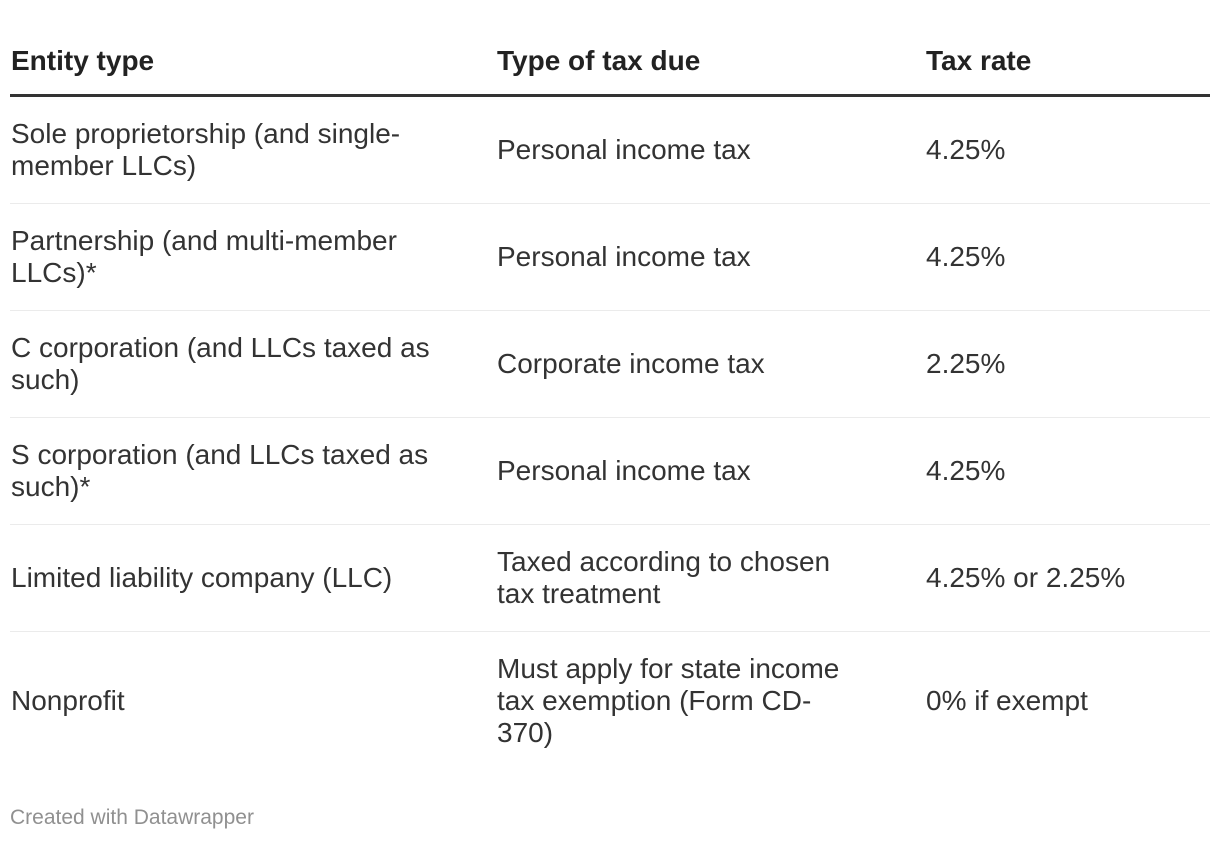 The image size is (1220, 844). I want to click on column-header-tax-rate: Tax rate, so click(1067, 48).